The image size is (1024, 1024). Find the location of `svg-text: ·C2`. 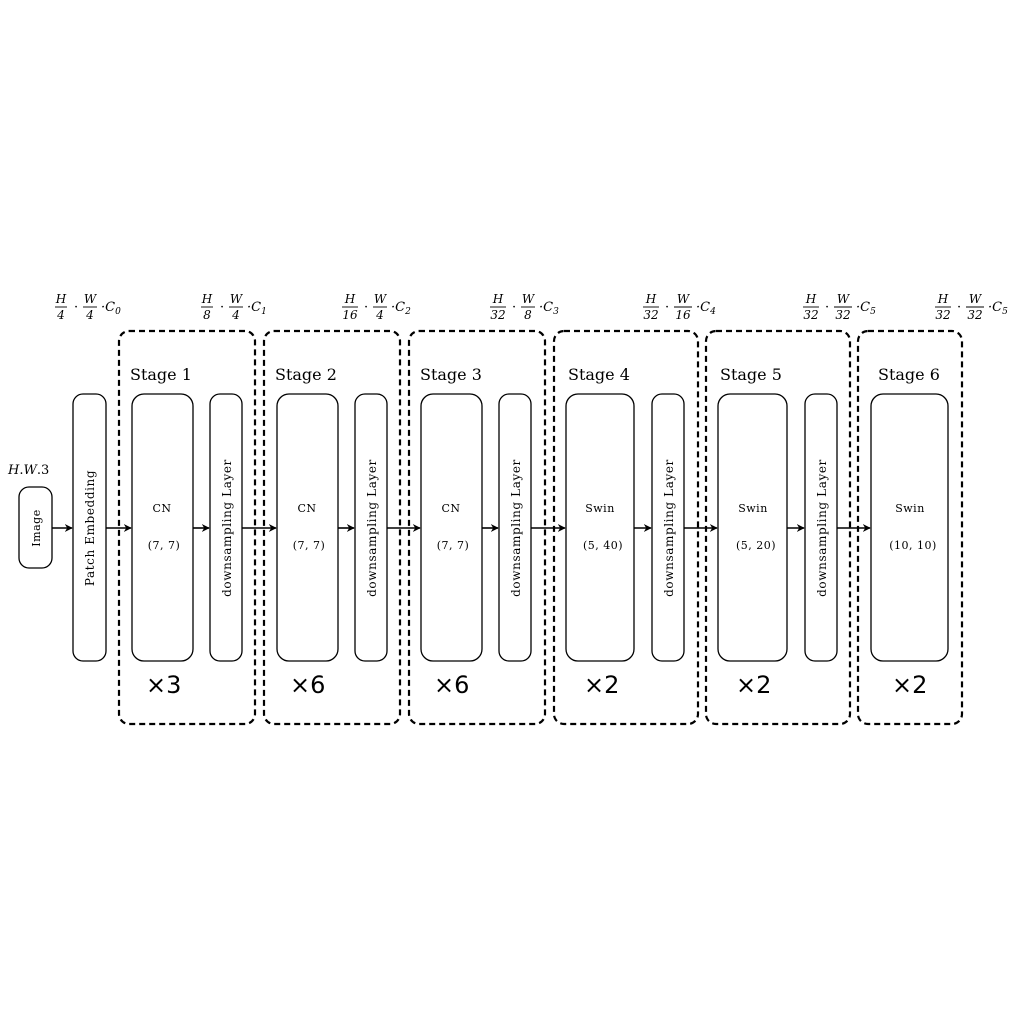

svg-text: ·C2 is located at coordinates (401, 308).